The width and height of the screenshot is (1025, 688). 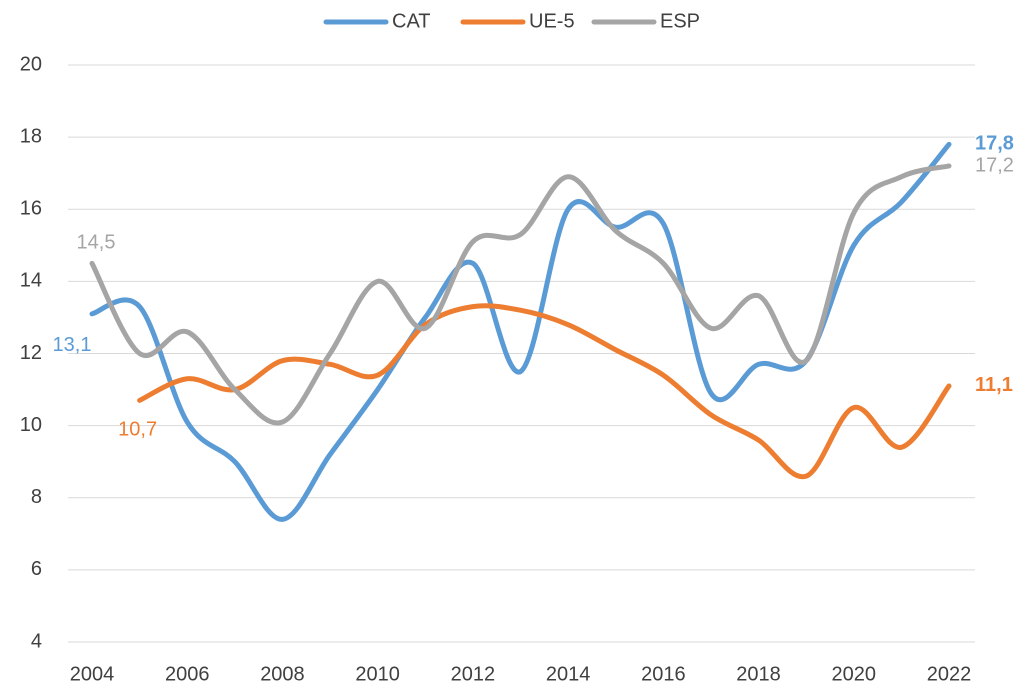 What do you see at coordinates (994, 144) in the screenshot?
I see `data-label: 17,8` at bounding box center [994, 144].